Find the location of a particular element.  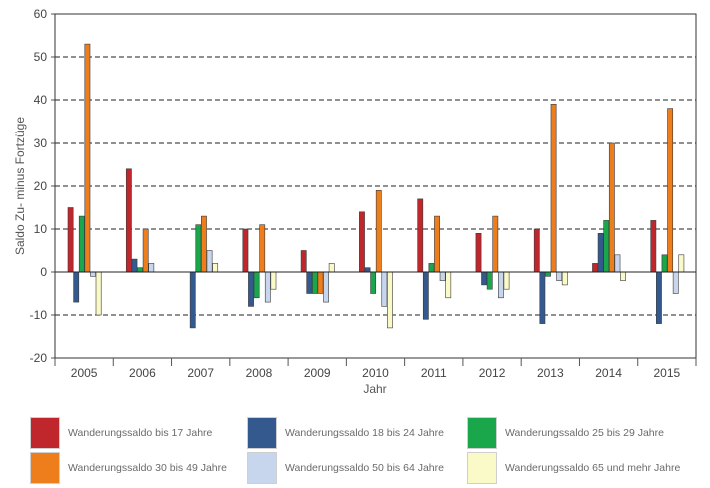

y-tick-label: 20 is located at coordinates (41, 186).